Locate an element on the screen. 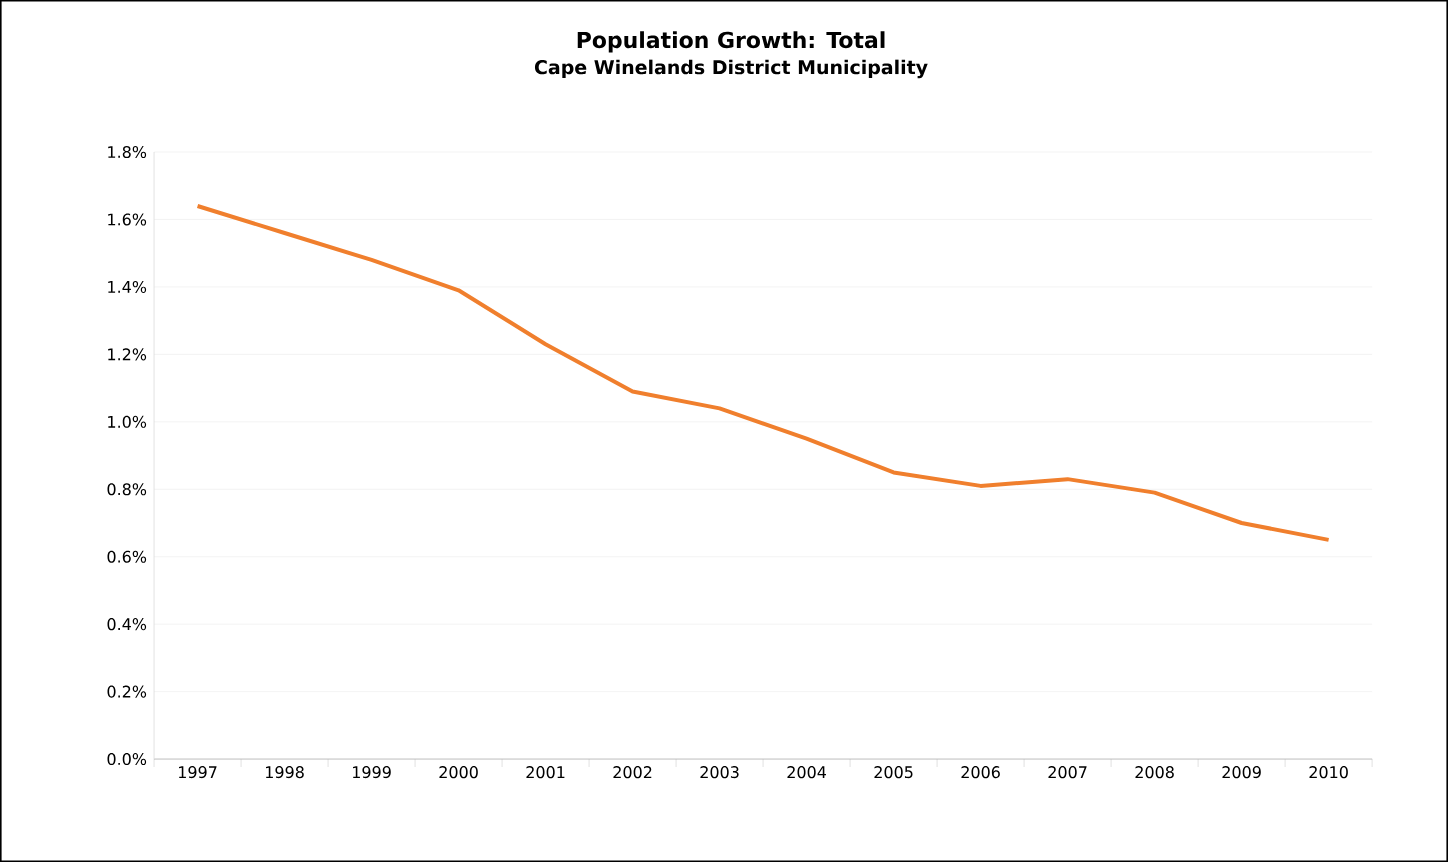 The width and height of the screenshot is (1448, 862). y-tick-label: 1.8% is located at coordinates (127, 152).